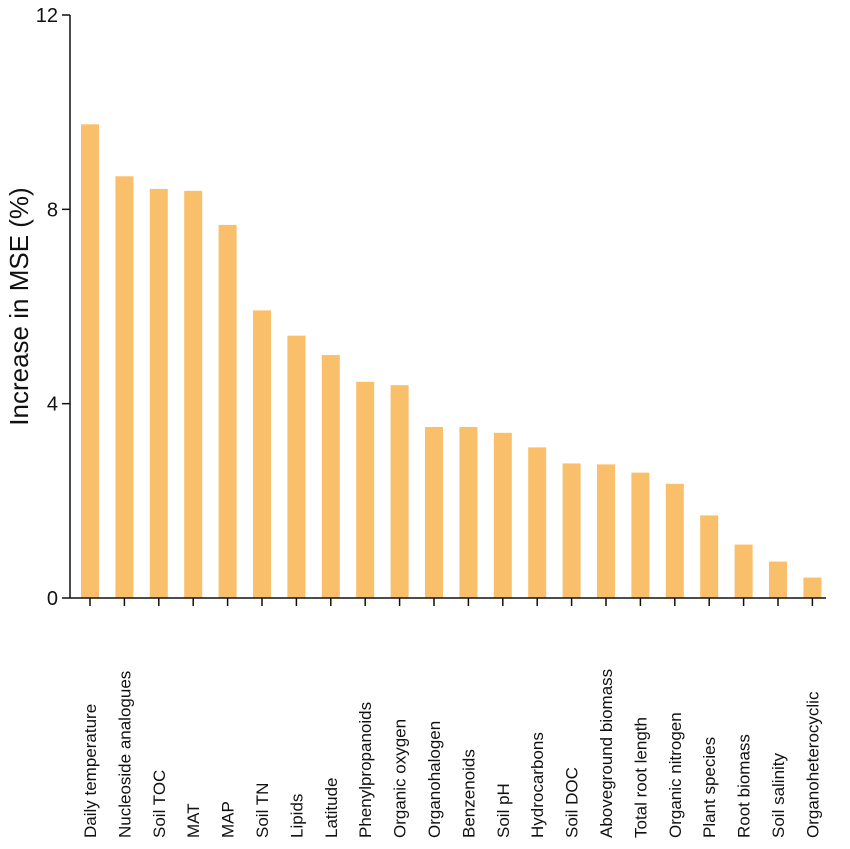  What do you see at coordinates (52, 405) in the screenshot?
I see `y-tick-label-1: 4` at bounding box center [52, 405].